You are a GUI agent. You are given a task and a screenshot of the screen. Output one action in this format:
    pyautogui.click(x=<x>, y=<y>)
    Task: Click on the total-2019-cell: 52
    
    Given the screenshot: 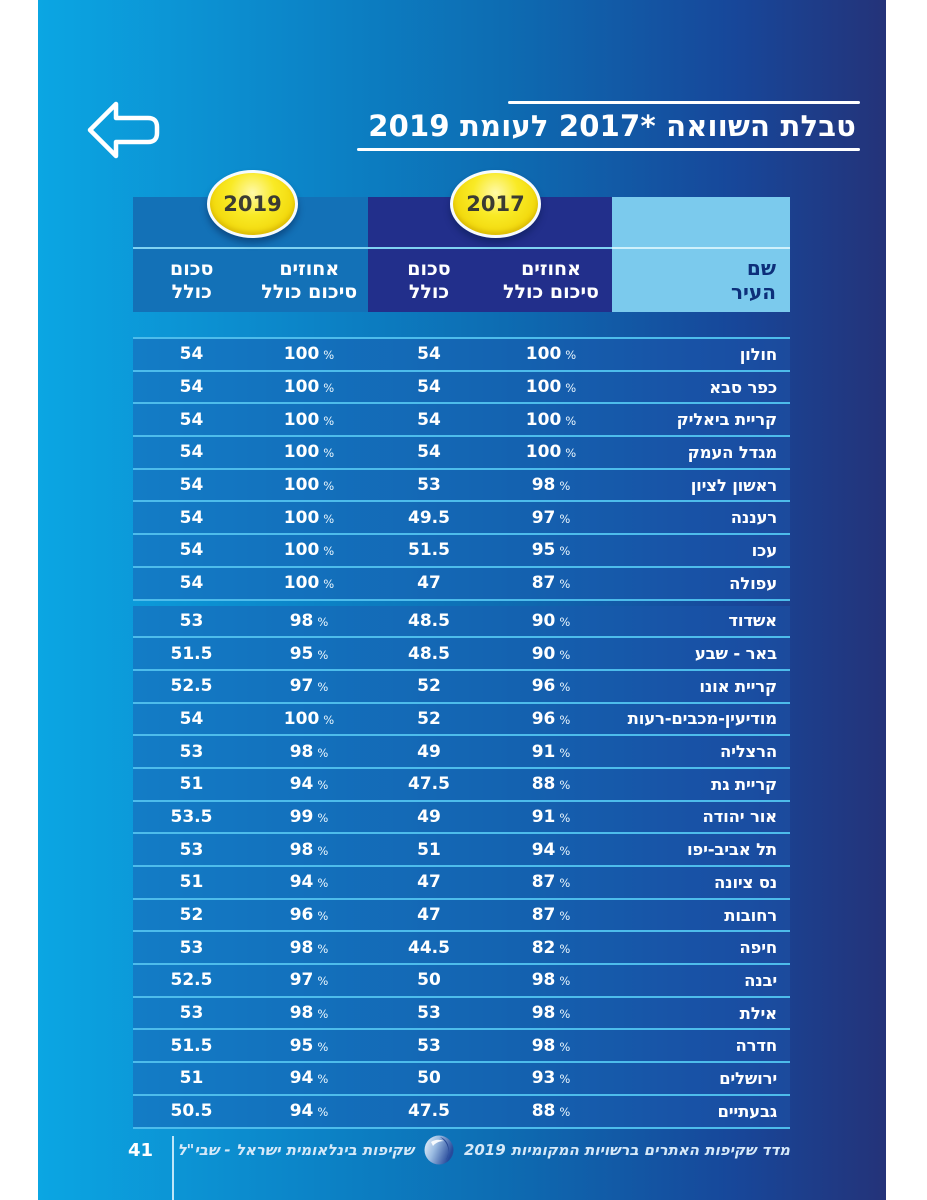 What is the action you would take?
    pyautogui.click(x=191, y=915)
    